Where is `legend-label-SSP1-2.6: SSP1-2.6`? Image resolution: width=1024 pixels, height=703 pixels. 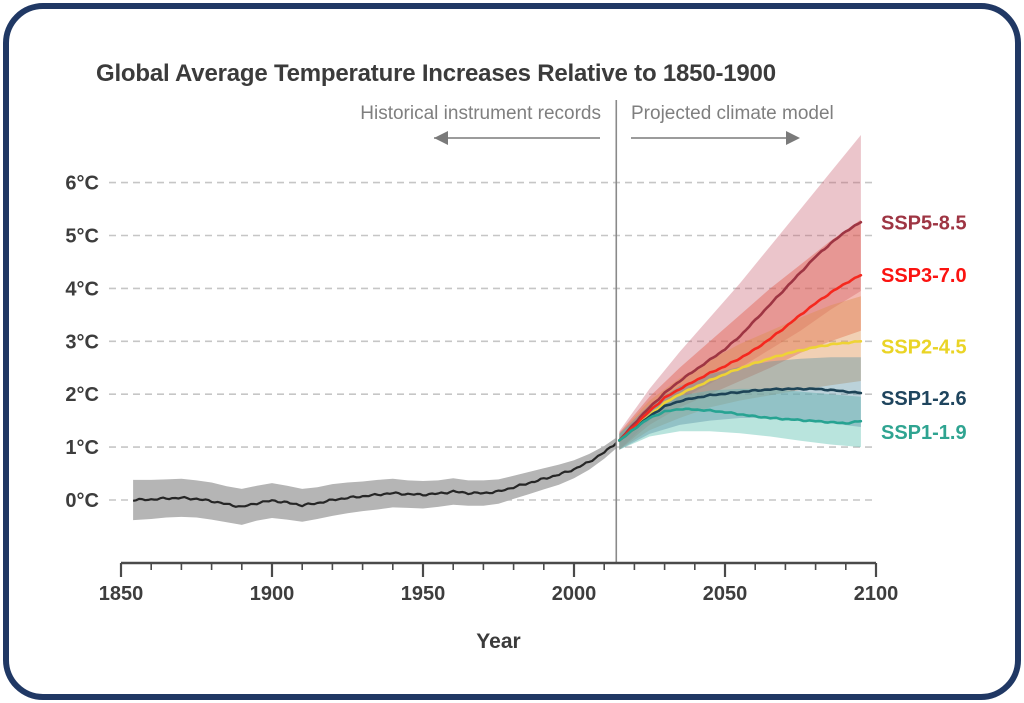
legend-label-SSP1-2.6: SSP1-2.6 is located at coordinates (924, 399).